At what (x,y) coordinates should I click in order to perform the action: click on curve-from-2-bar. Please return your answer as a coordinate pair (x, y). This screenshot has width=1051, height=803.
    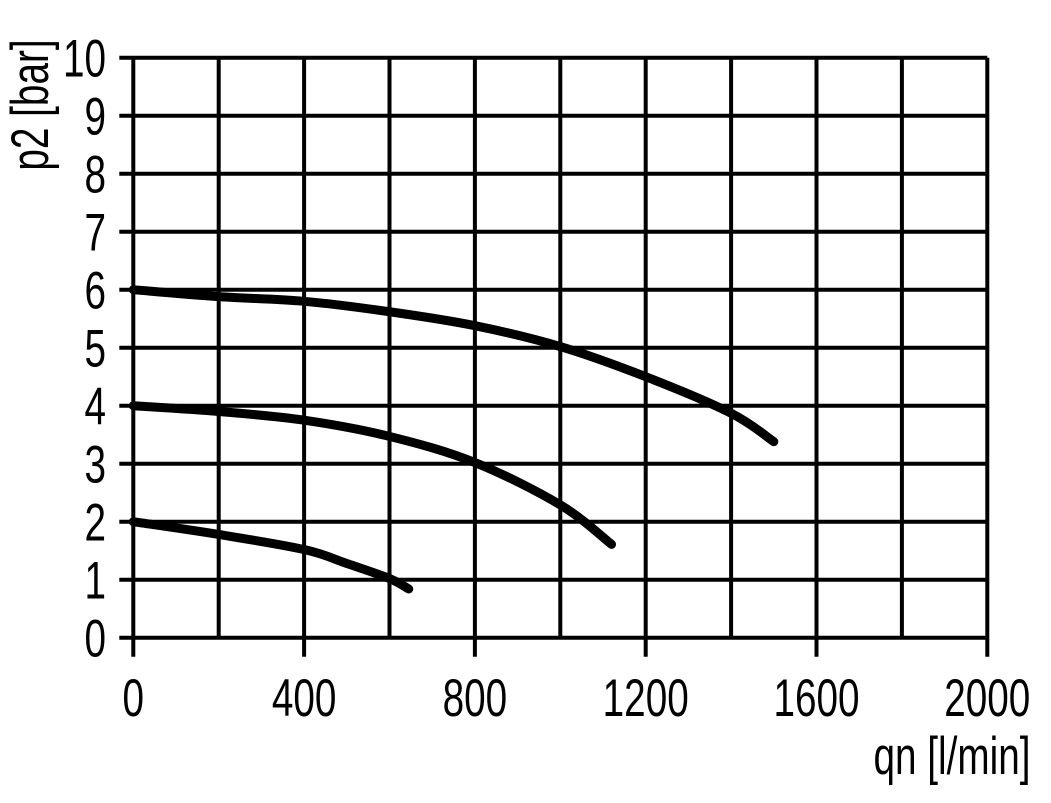
    Looking at the image, I should click on (271, 555).